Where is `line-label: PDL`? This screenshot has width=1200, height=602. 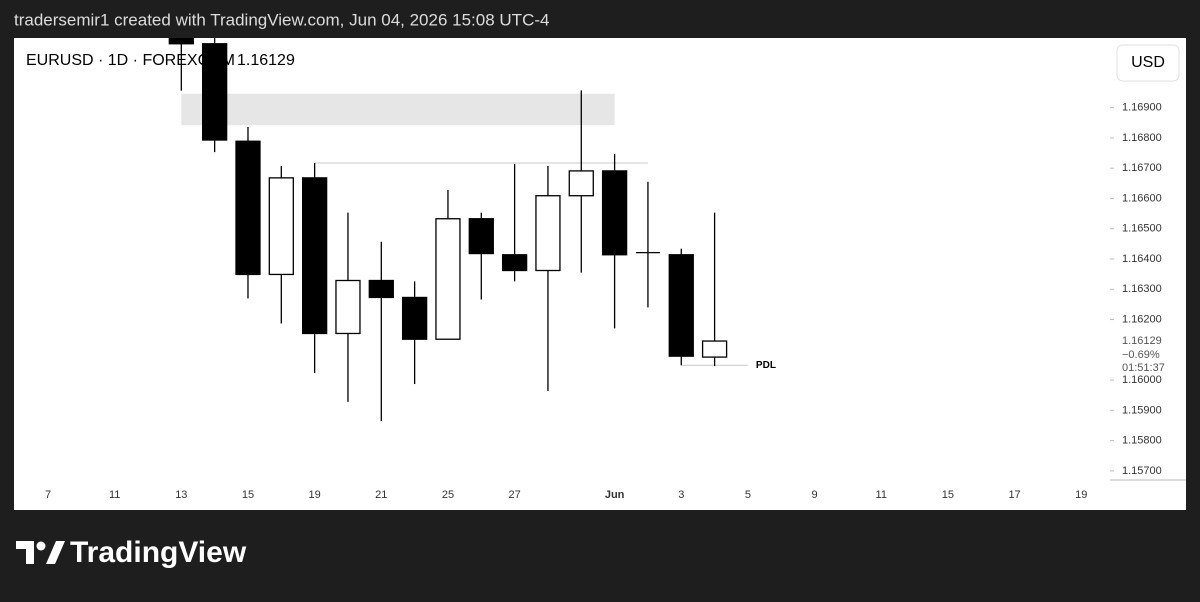
line-label: PDL is located at coordinates (766, 365).